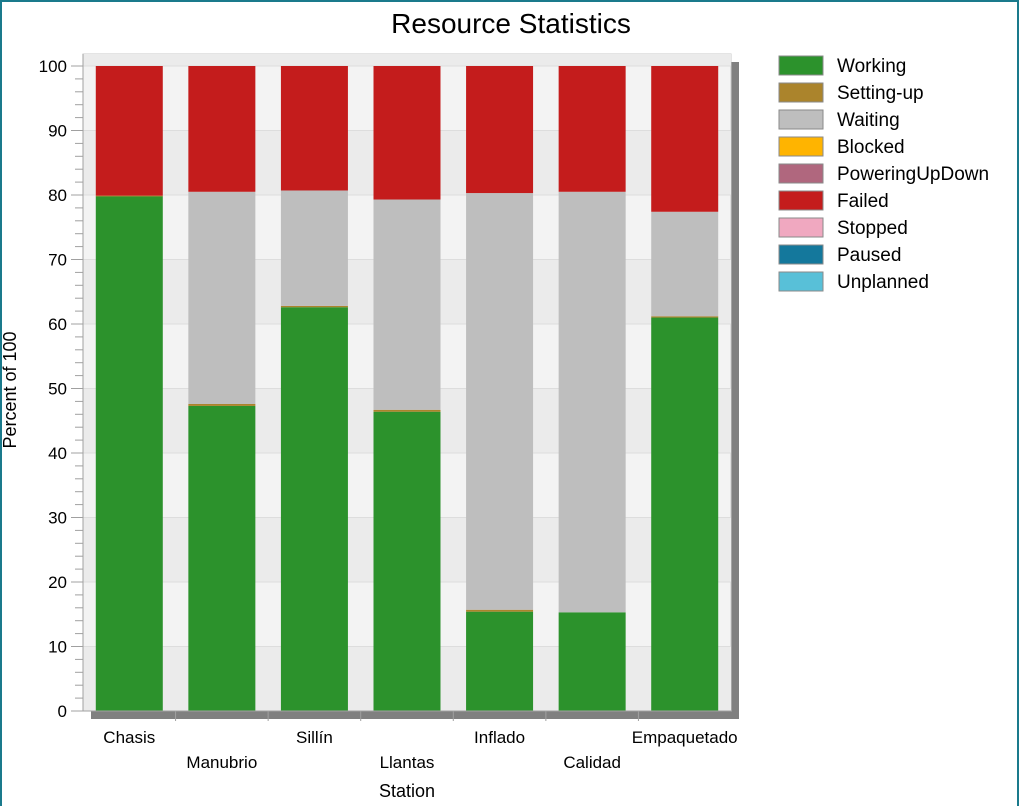 Image resolution: width=1021 pixels, height=808 pixels. I want to click on y-tick-label: 30, so click(57, 518).